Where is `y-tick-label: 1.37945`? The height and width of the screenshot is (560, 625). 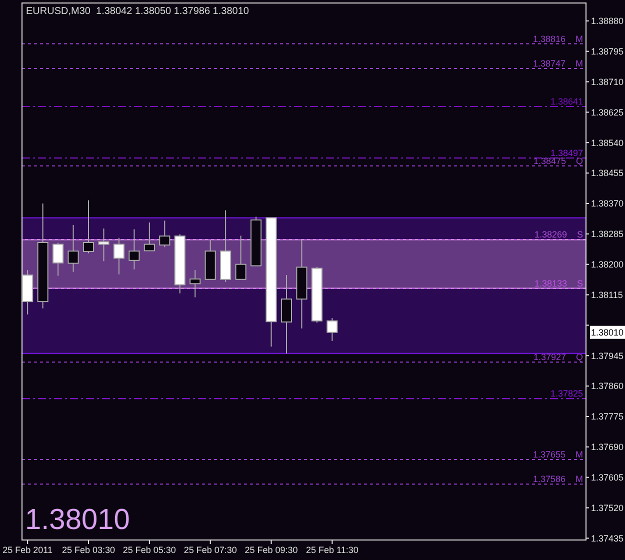 y-tick-label: 1.37945 is located at coordinates (607, 355).